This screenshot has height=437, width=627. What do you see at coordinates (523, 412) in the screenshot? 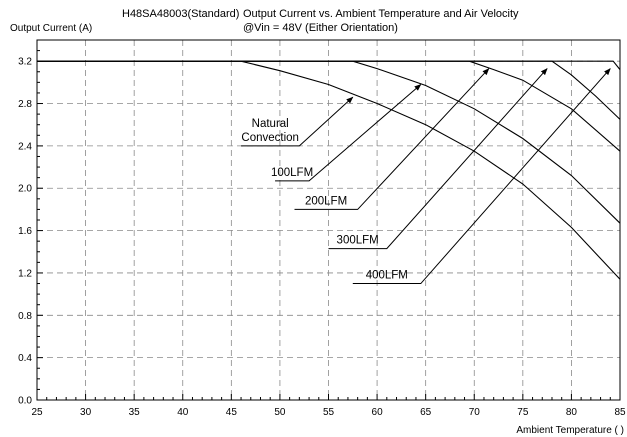
I see `x-tick-label: 75` at bounding box center [523, 412].